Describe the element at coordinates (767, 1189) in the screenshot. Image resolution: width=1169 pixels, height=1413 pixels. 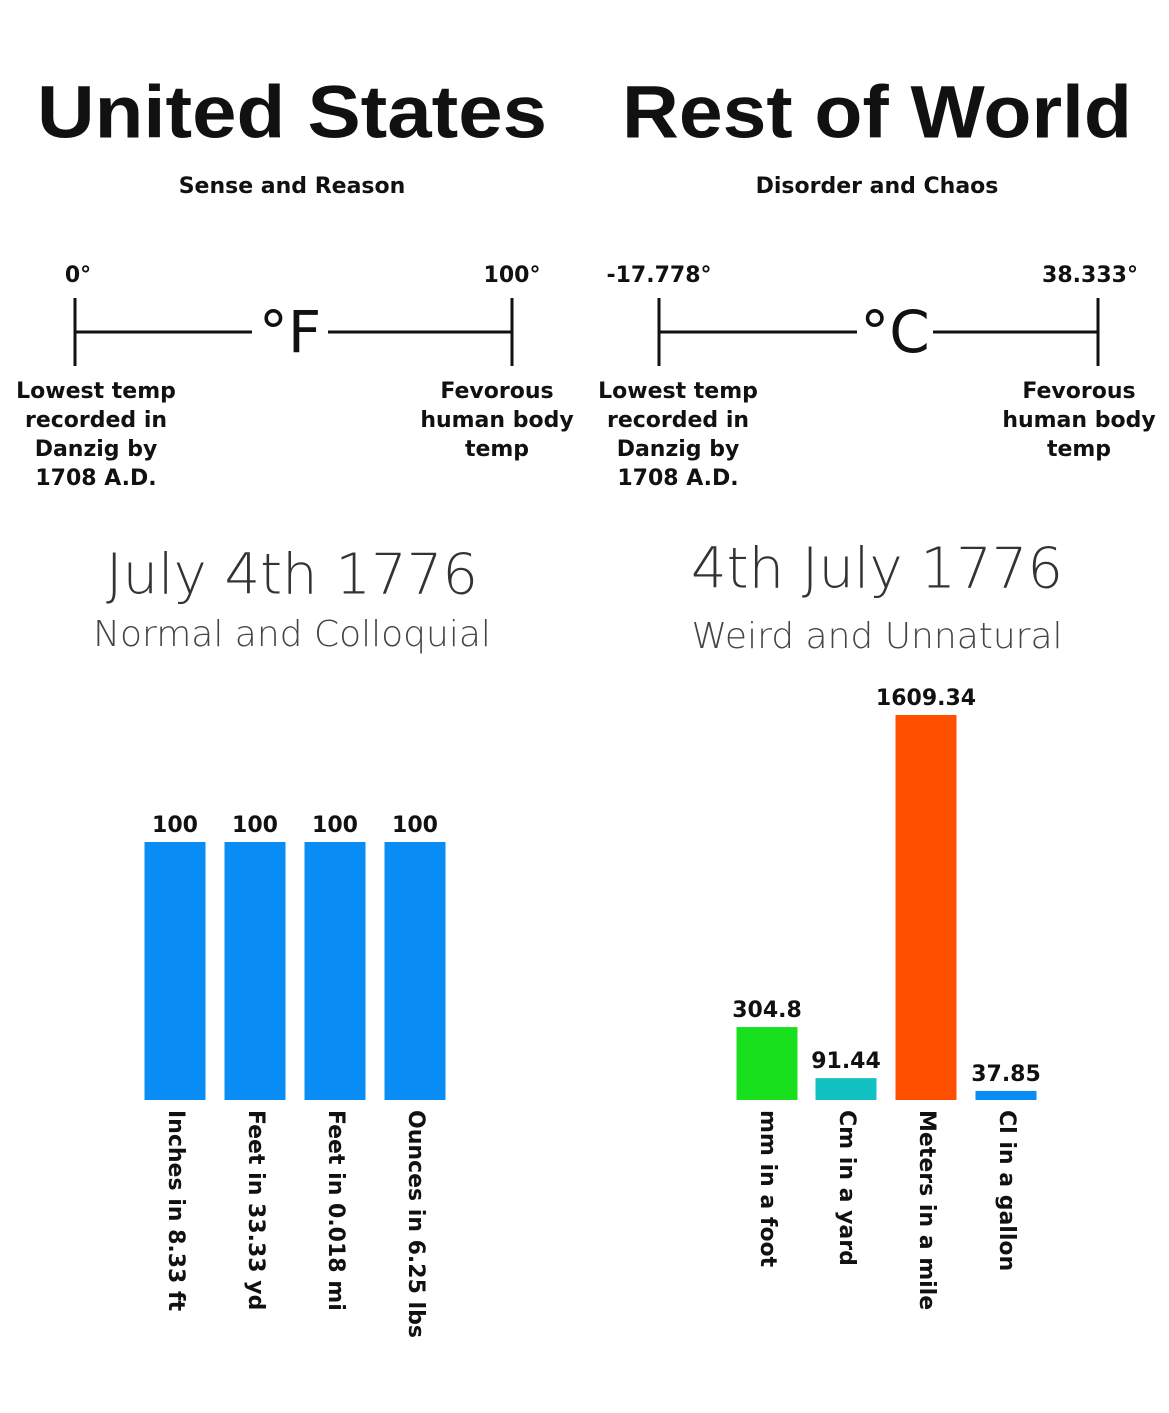
I see `category-label: mm in a foot` at that location.